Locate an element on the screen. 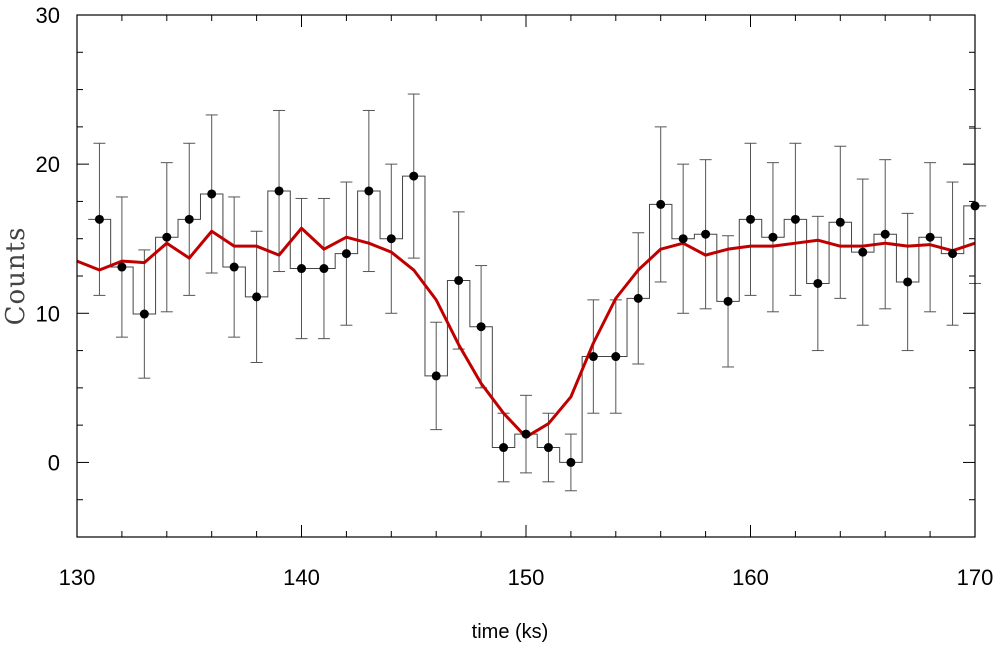 This screenshot has width=1000, height=651. x-tick-label: 150 is located at coordinates (526, 577).